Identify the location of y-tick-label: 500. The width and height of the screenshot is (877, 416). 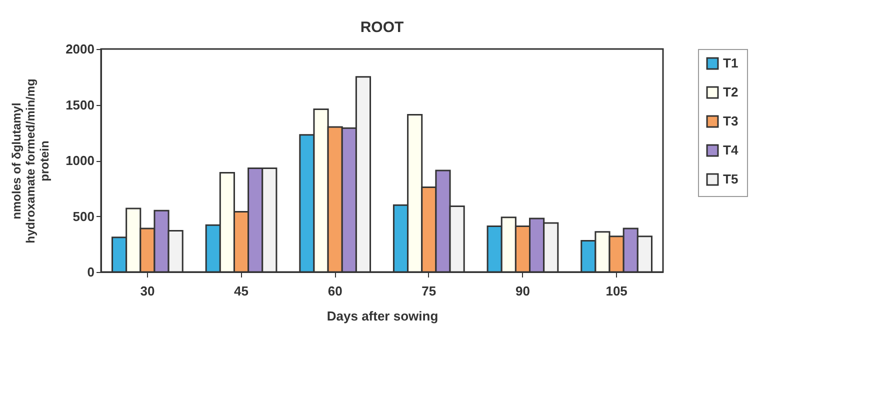
(83, 216).